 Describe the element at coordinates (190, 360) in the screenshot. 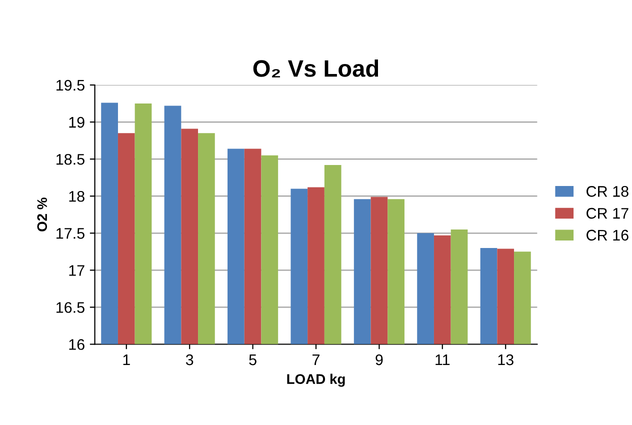

I see `x-tick-label: 3` at that location.